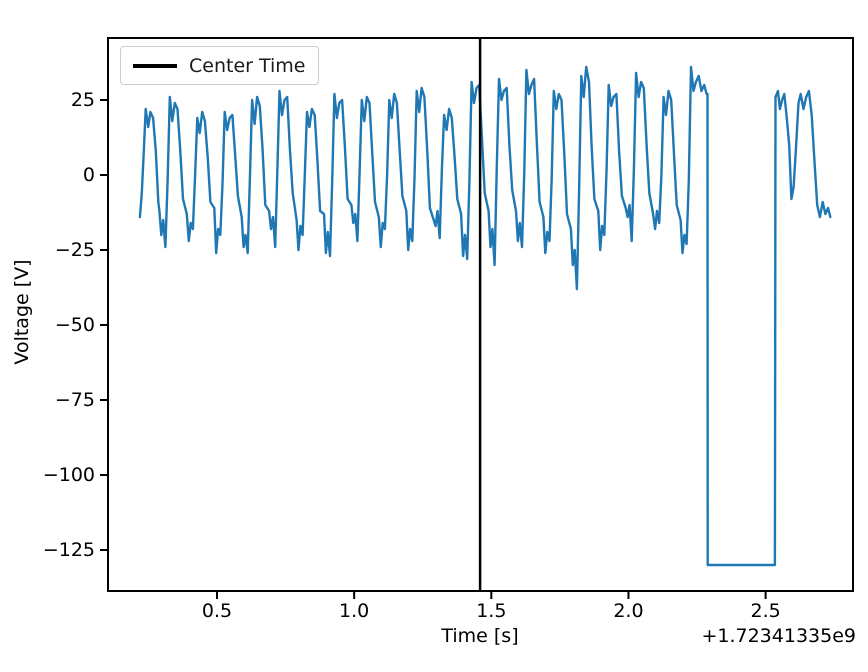 The image size is (868, 672). Describe the element at coordinates (765, 611) in the screenshot. I see `x-tick-label: 2.5` at that location.